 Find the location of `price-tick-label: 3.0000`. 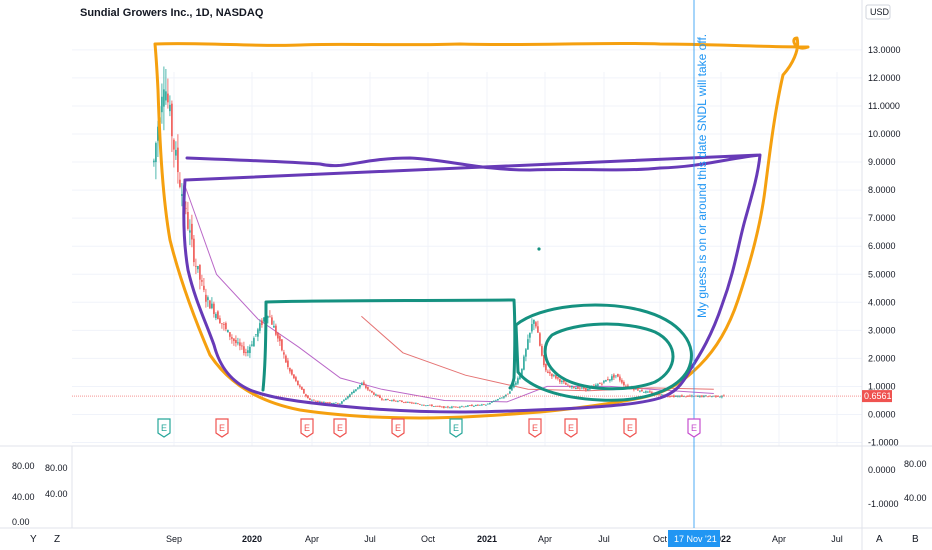

price-tick-label: 3.0000 is located at coordinates (882, 330).